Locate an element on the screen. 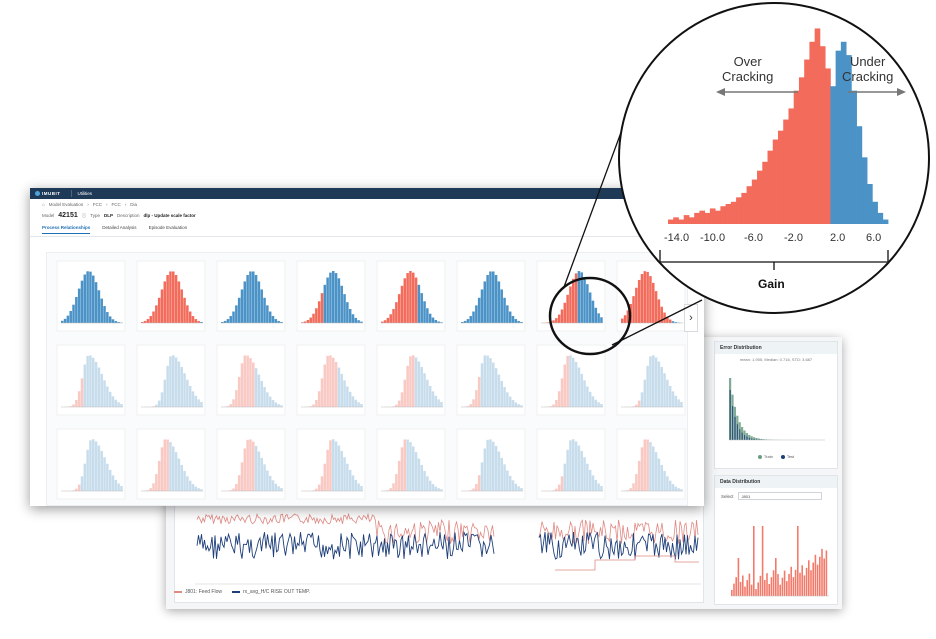 Image resolution: width=936 pixels, height=639 pixels. breadcrumb-item-1: Model Evaluation is located at coordinates (66, 204).